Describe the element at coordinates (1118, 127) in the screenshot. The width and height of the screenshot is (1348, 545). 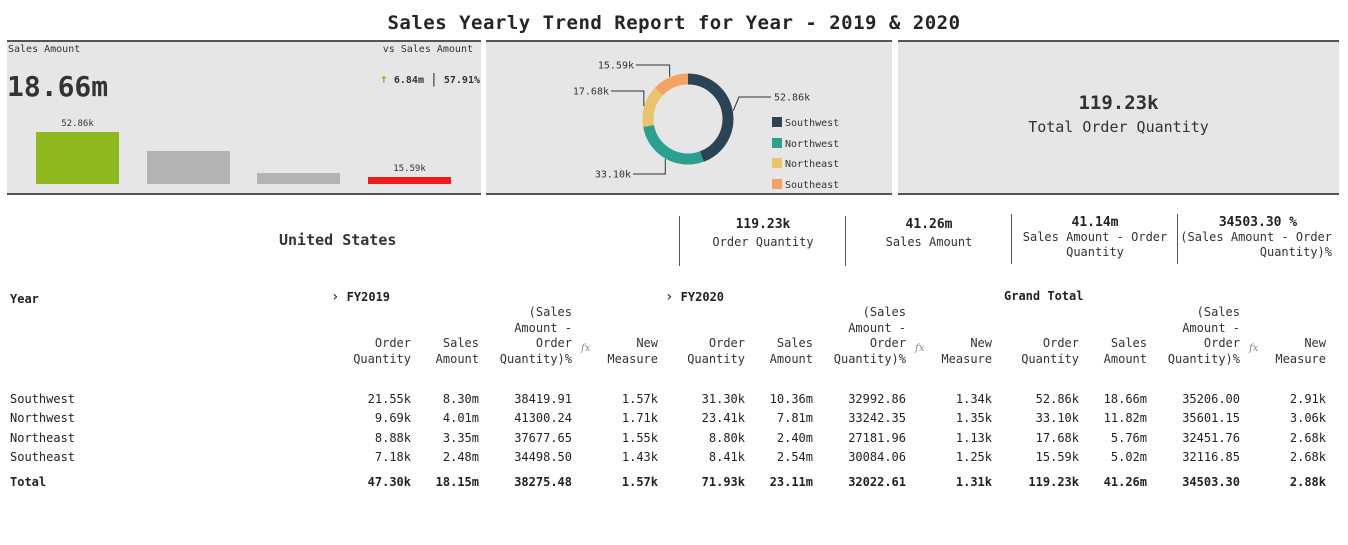
I see `total-order-quantity-label: Total Order Quantity` at that location.